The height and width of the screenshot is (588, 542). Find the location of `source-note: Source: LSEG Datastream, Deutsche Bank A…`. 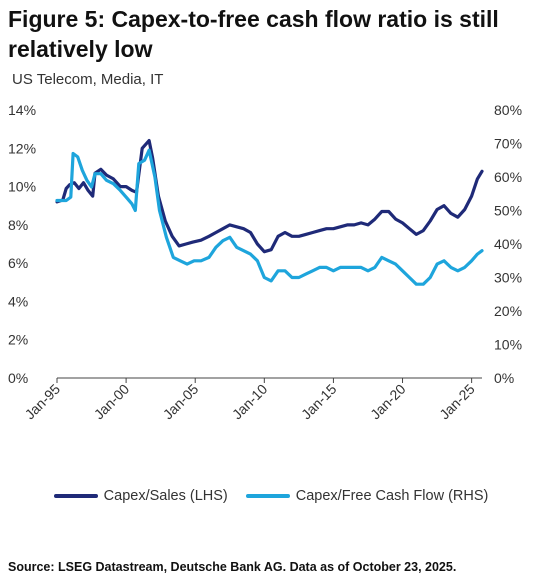

source-note: Source: LSEG Datastream, Deutsche Bank A… is located at coordinates (232, 567).